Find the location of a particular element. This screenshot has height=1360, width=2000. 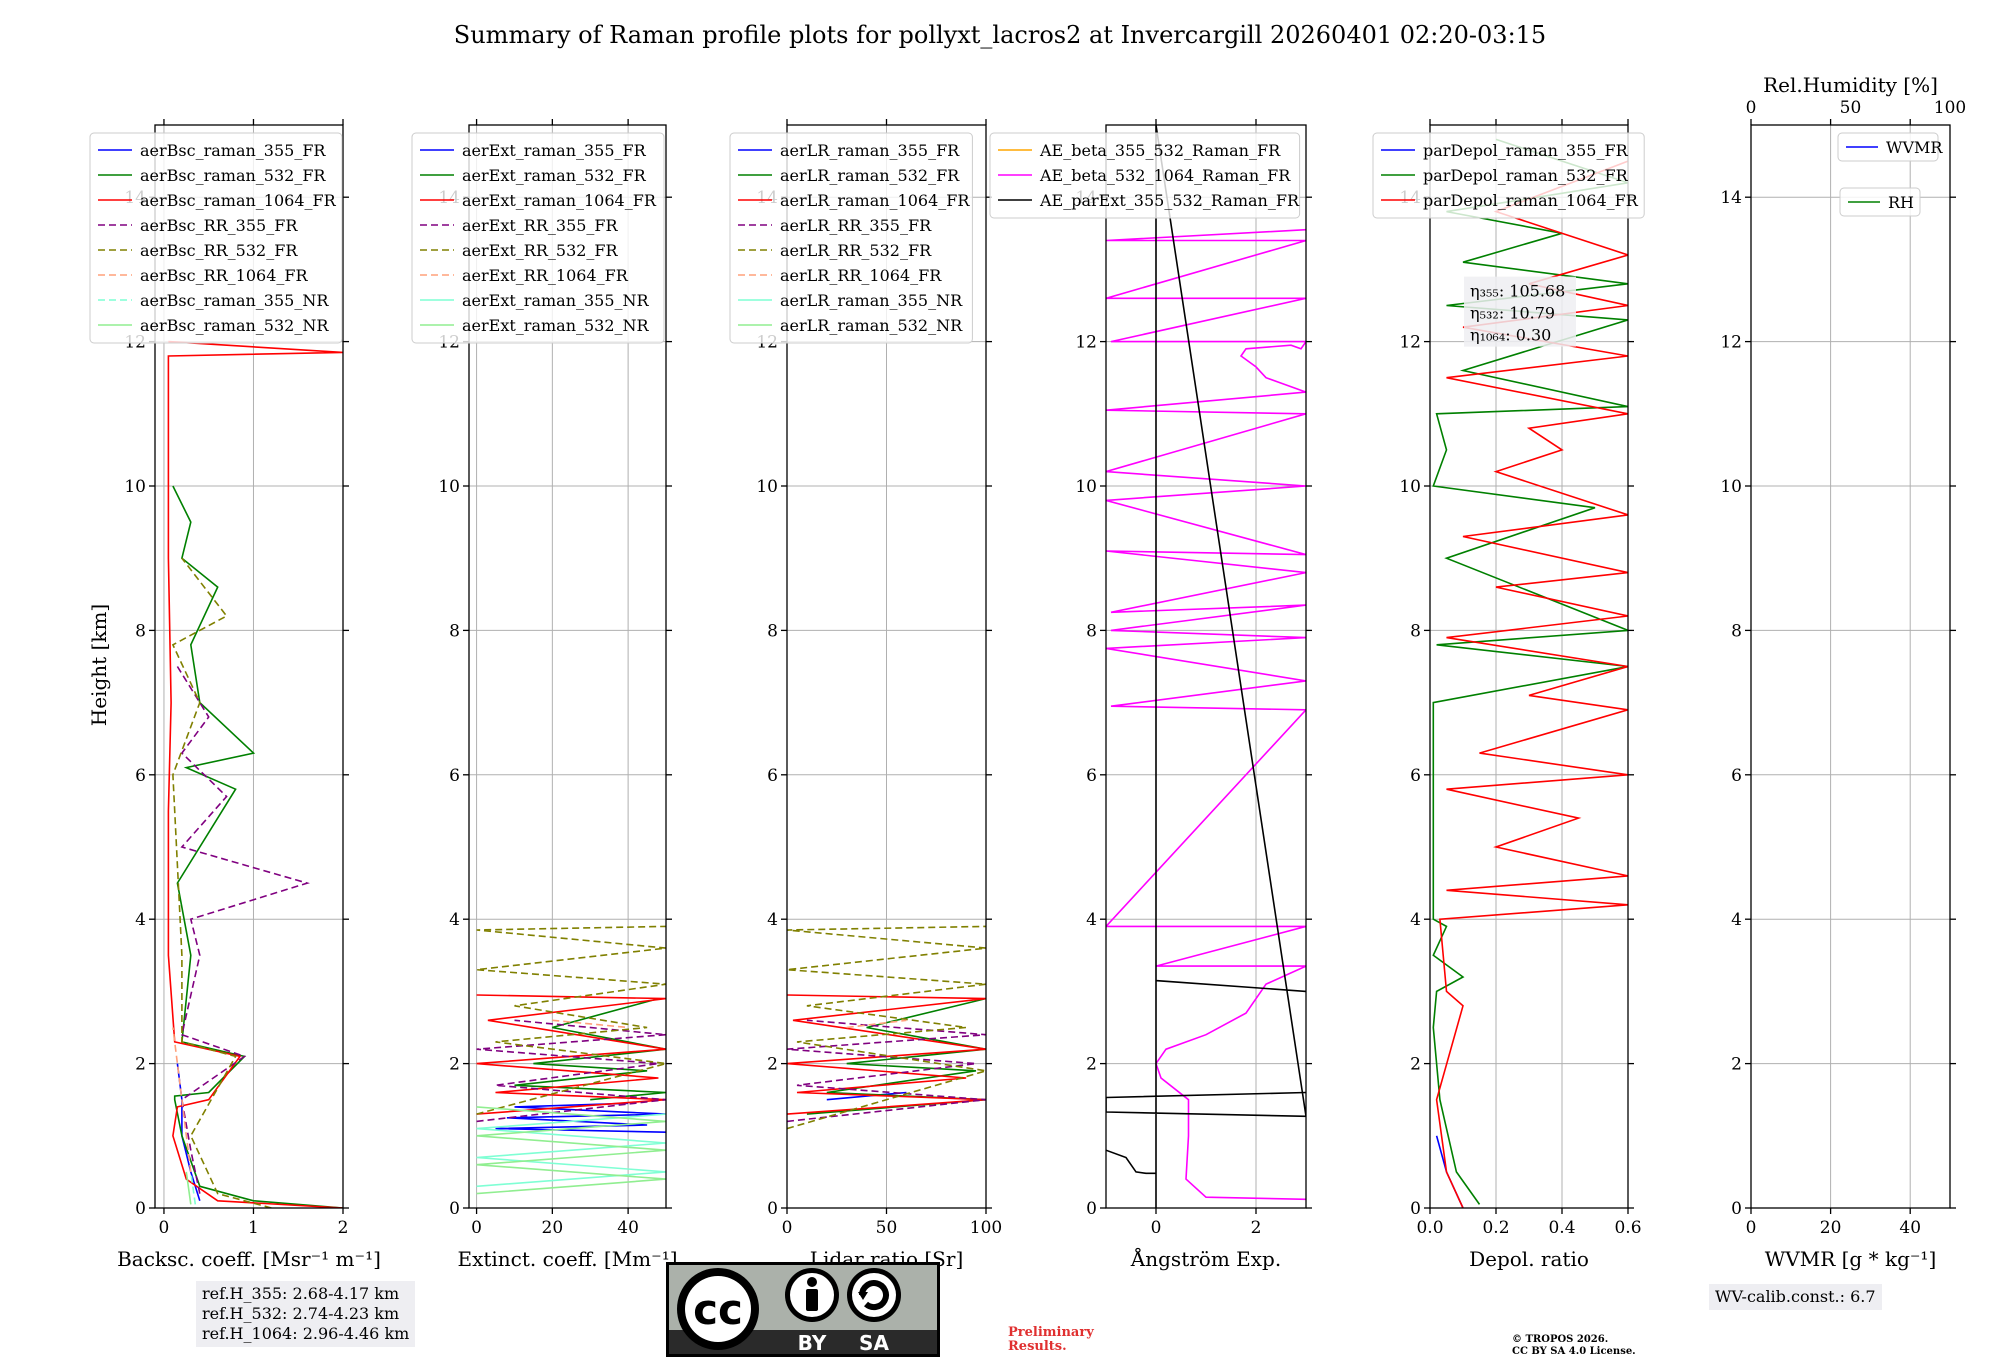

ref-height-355: ref.H_355: 2.68-4.17 km is located at coordinates (301, 1293).